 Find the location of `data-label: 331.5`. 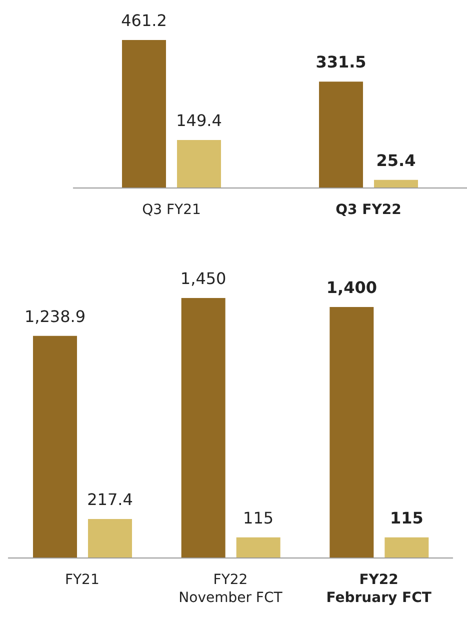

data-label: 331.5 is located at coordinates (341, 62).